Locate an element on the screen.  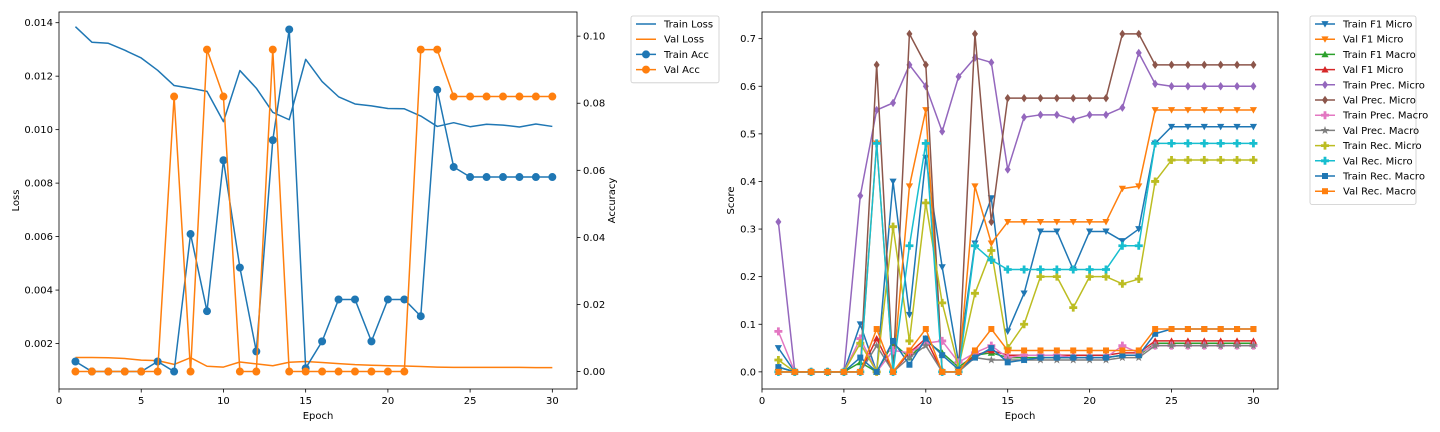
legend-label: Val F1 Micro is located at coordinates (1373, 40).